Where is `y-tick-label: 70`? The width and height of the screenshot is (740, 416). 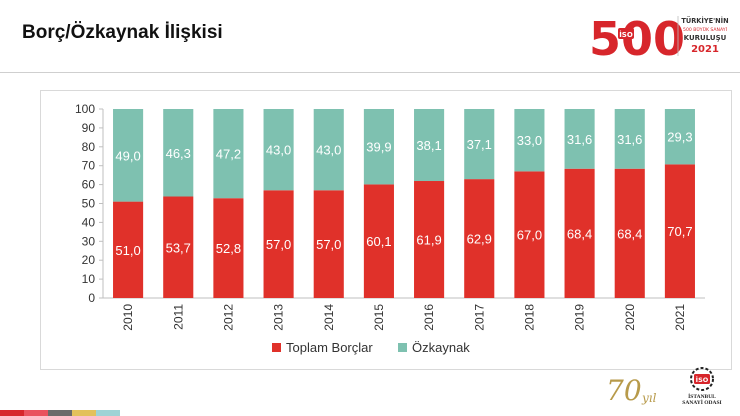
y-tick-label: 70 is located at coordinates (89, 166).